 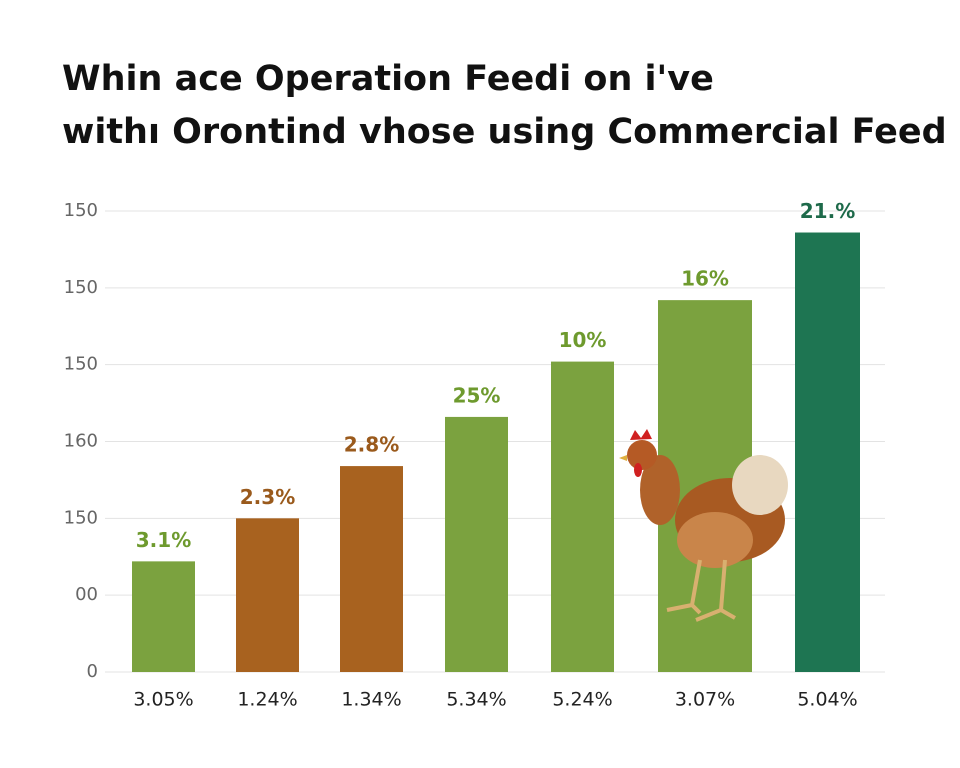 I want to click on y-tick-label: 0, so click(x=92, y=671).